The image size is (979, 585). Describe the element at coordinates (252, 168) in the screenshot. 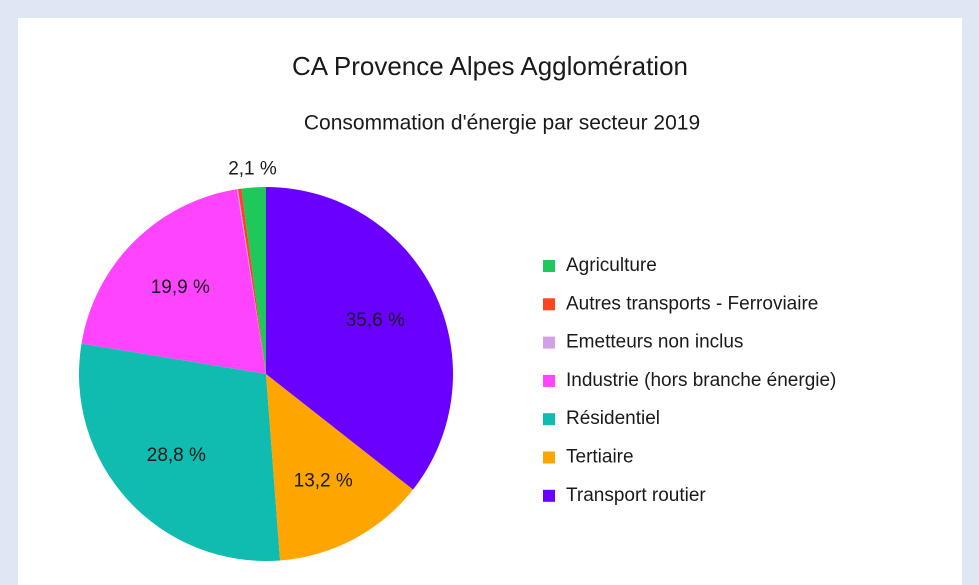

I see `data-label: 2,1 %` at that location.